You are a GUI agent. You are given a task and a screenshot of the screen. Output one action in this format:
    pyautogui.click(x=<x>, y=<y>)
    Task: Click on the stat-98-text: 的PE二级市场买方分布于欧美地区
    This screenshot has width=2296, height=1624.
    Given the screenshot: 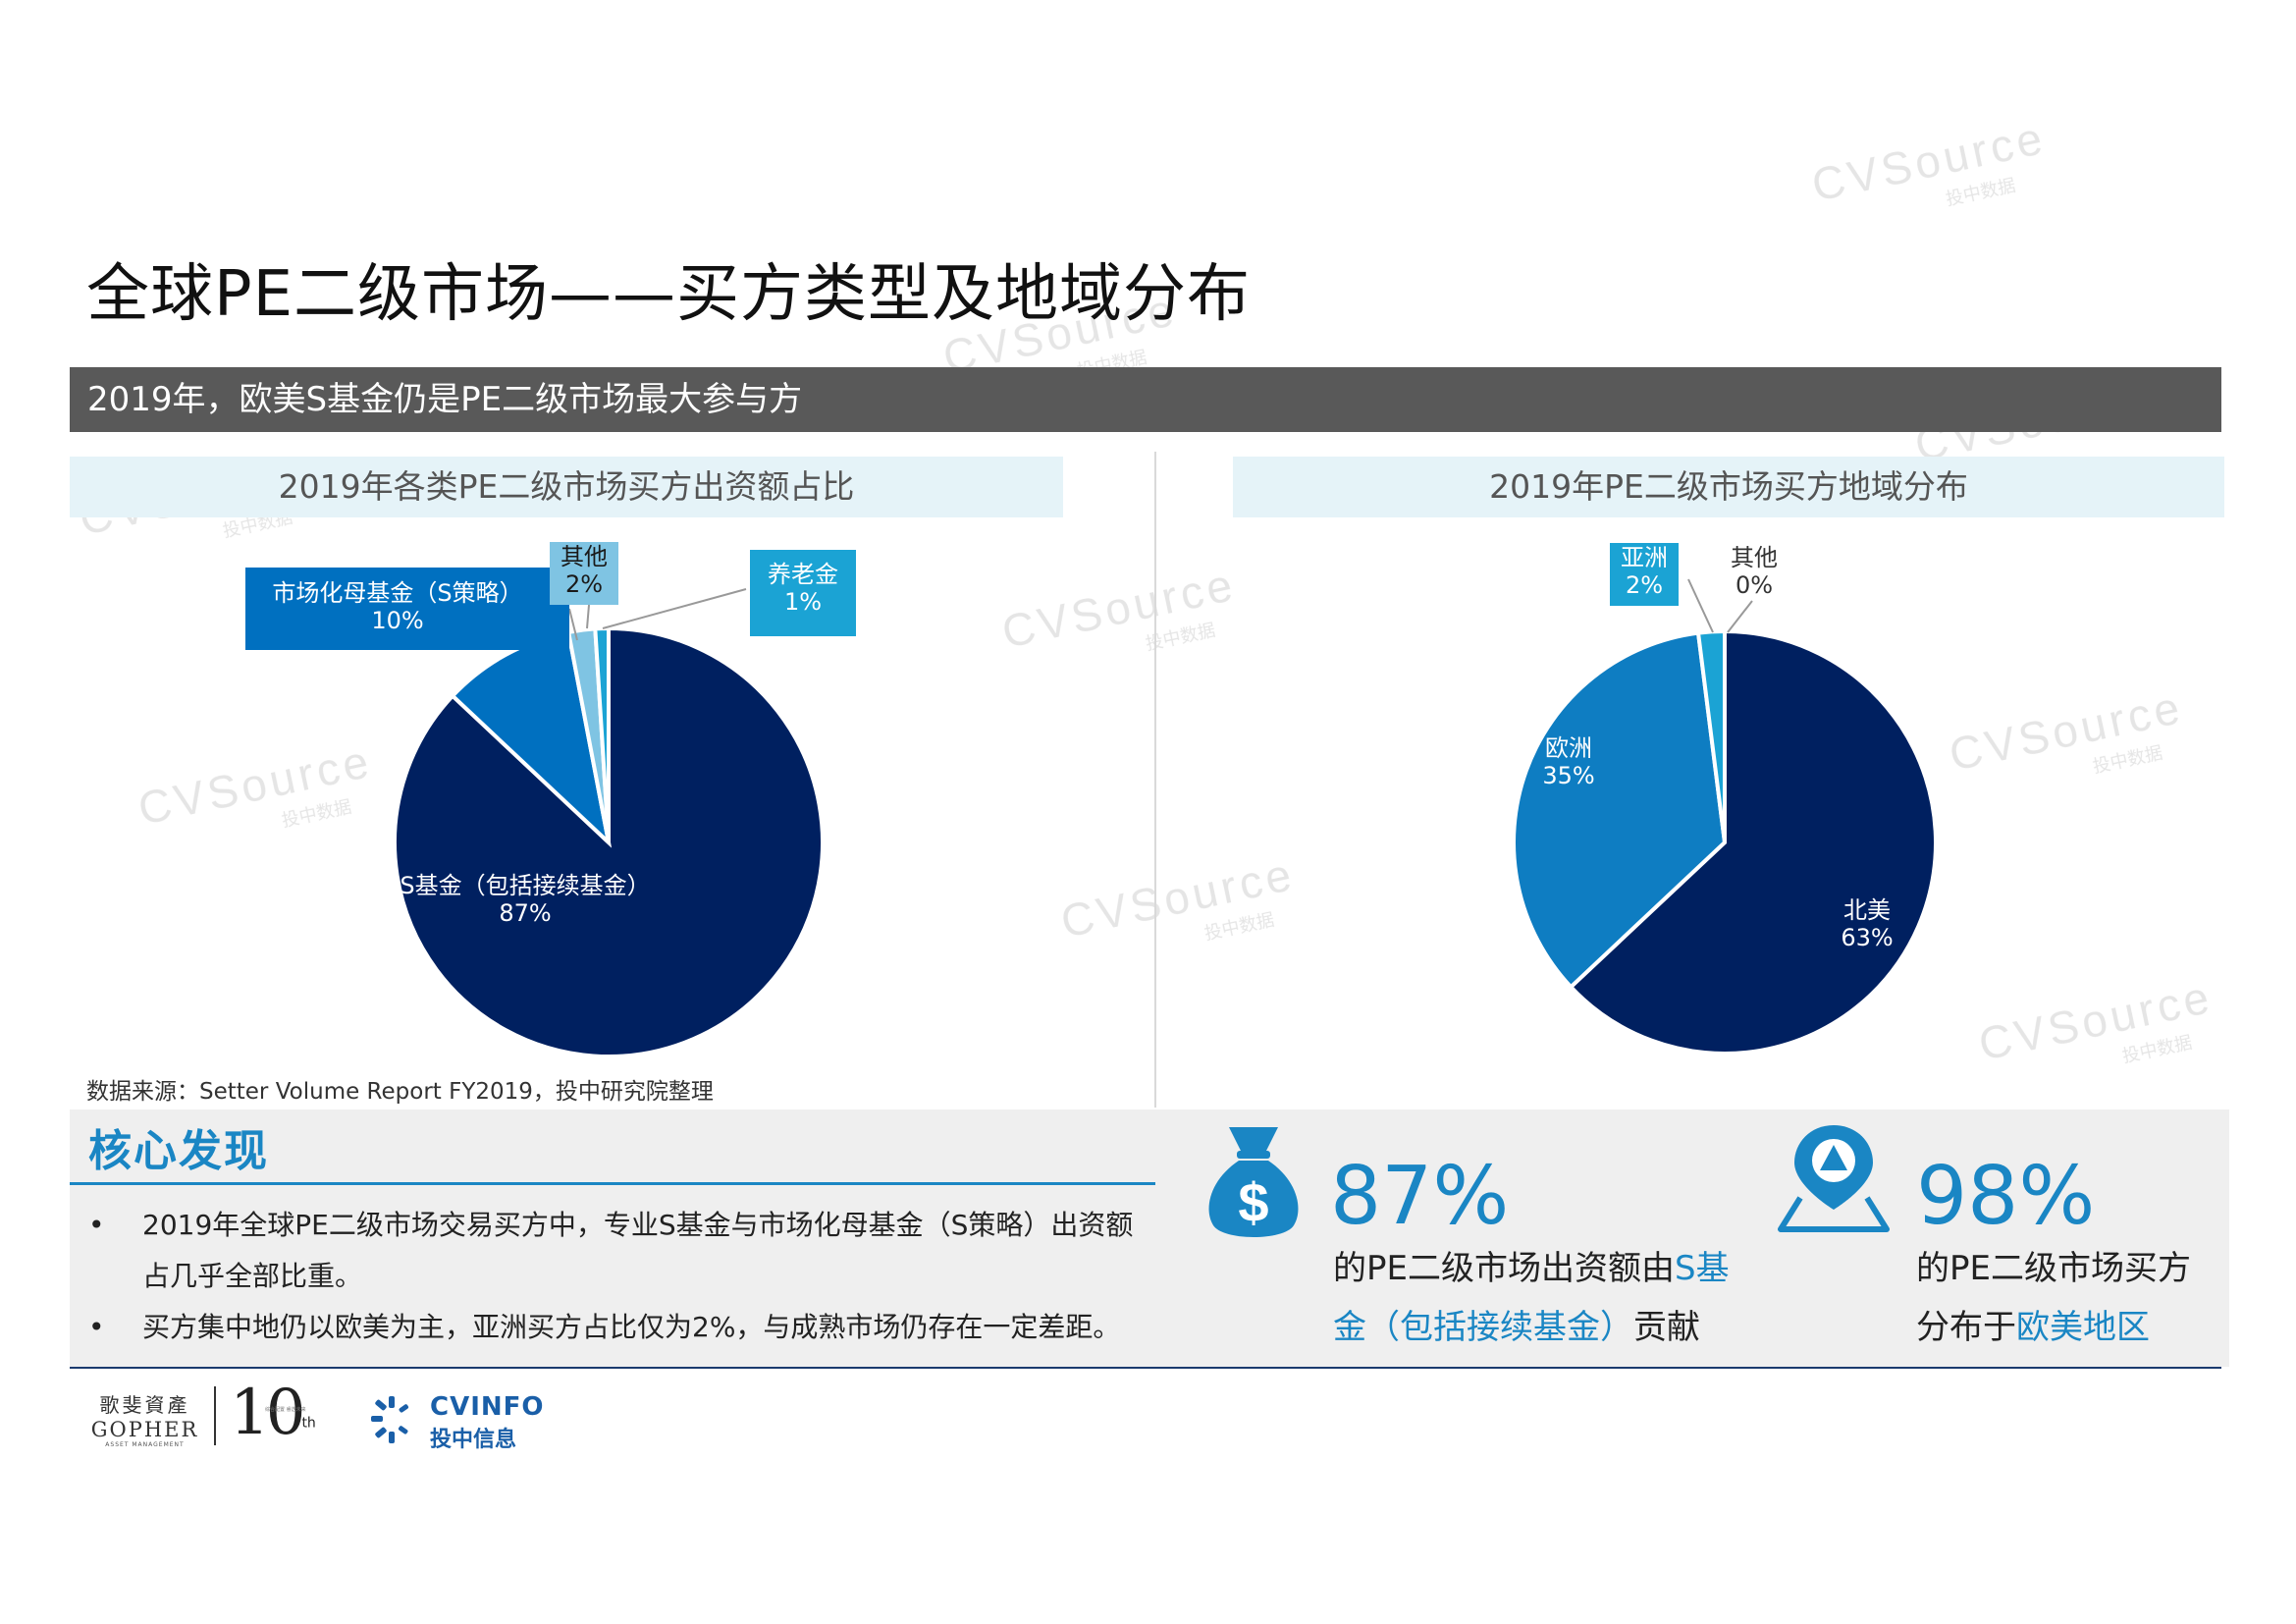 What is the action you would take?
    pyautogui.click(x=2063, y=1298)
    